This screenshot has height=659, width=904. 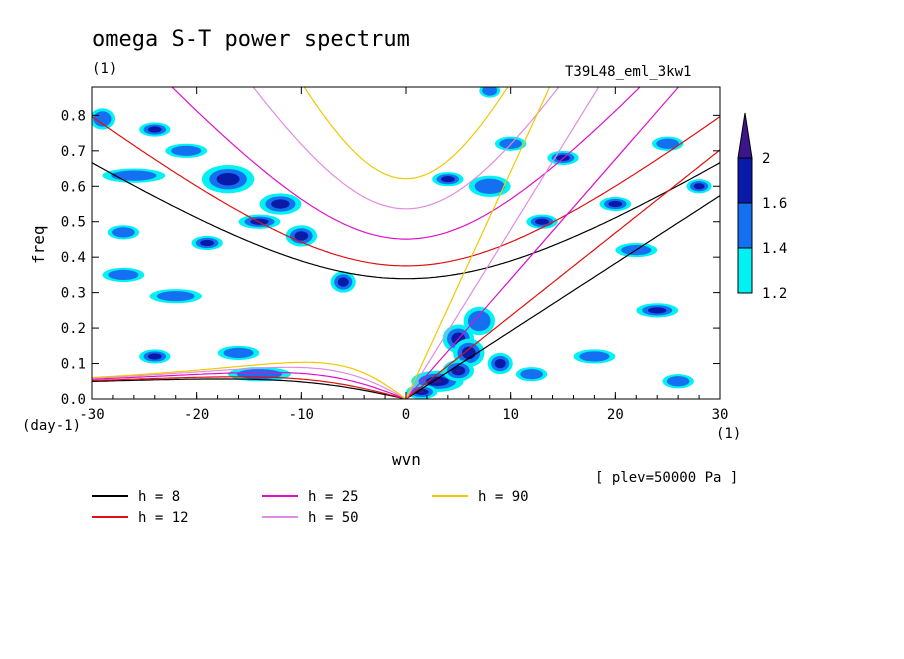 What do you see at coordinates (728, 434) in the screenshot?
I see `x-unit-label: (1)` at bounding box center [728, 434].